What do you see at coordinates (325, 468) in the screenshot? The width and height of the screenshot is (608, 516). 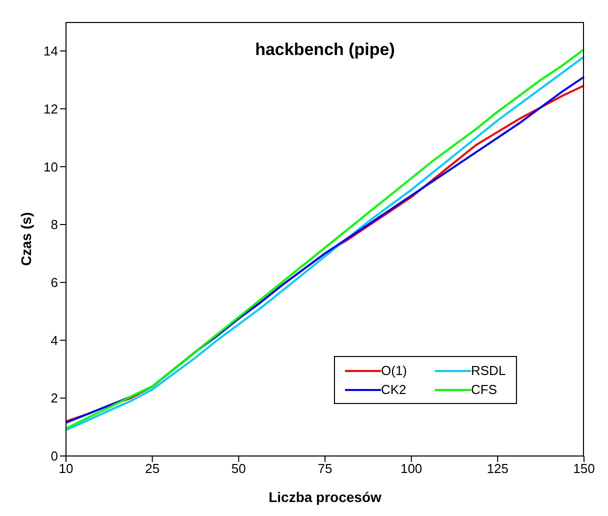 I see `x-tick-label: 75` at bounding box center [325, 468].